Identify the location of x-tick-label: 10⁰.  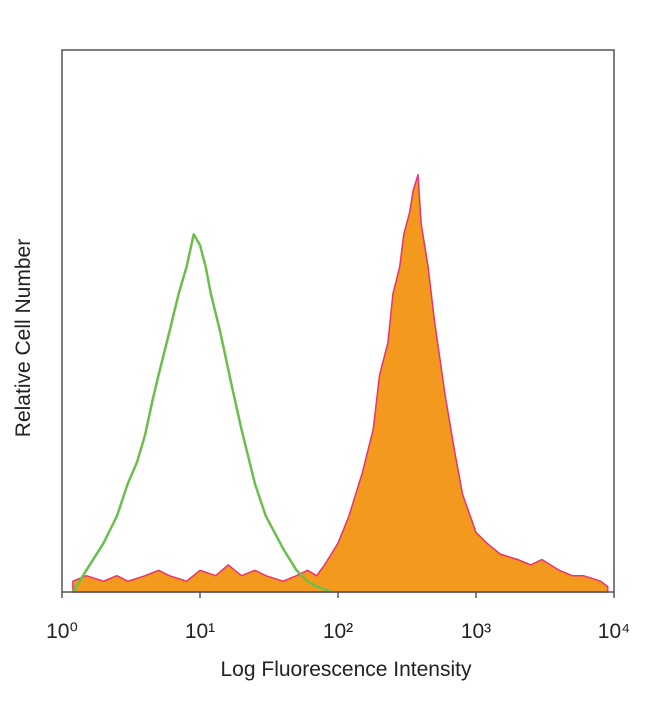
(62, 631).